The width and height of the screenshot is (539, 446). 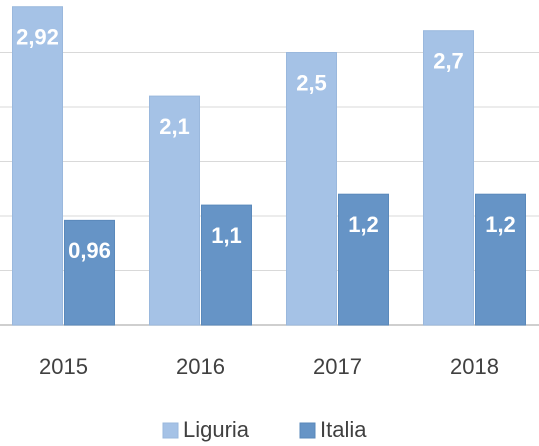 What do you see at coordinates (343, 429) in the screenshot?
I see `legend-label: Italia` at bounding box center [343, 429].